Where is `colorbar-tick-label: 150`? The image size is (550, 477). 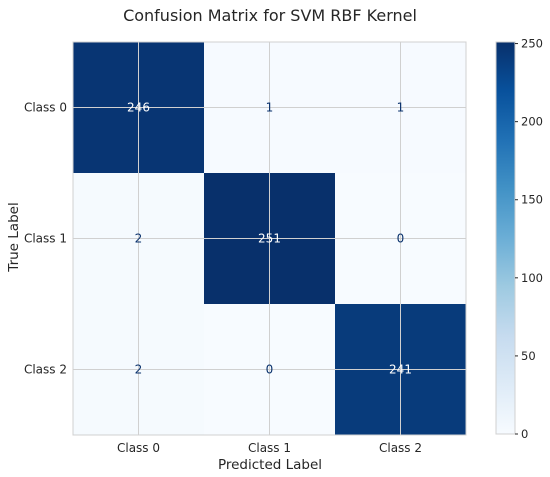
colorbar-tick-label: 150 is located at coordinates (532, 200).